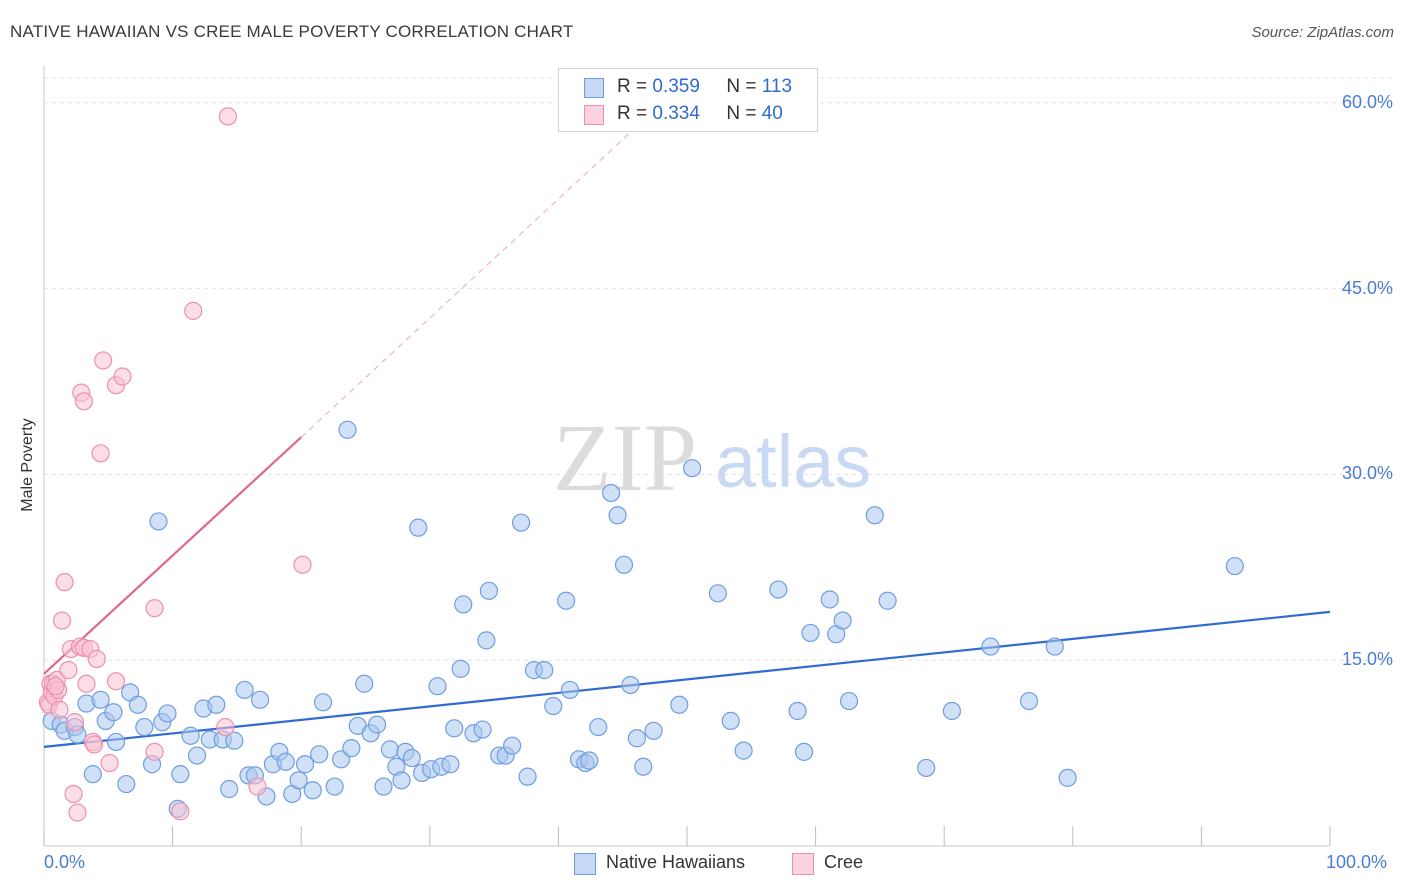 Image resolution: width=1406 pixels, height=892 pixels. Describe the element at coordinates (741, 113) in the screenshot. I see `n-label: N =` at that location.